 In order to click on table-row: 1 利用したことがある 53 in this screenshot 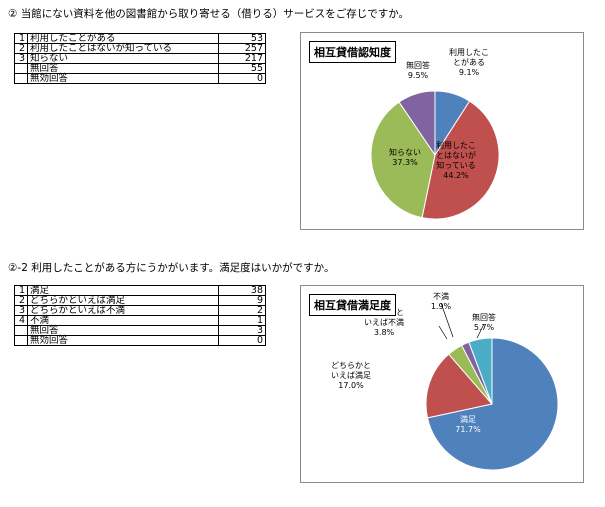, I will do `click(140, 38)`.